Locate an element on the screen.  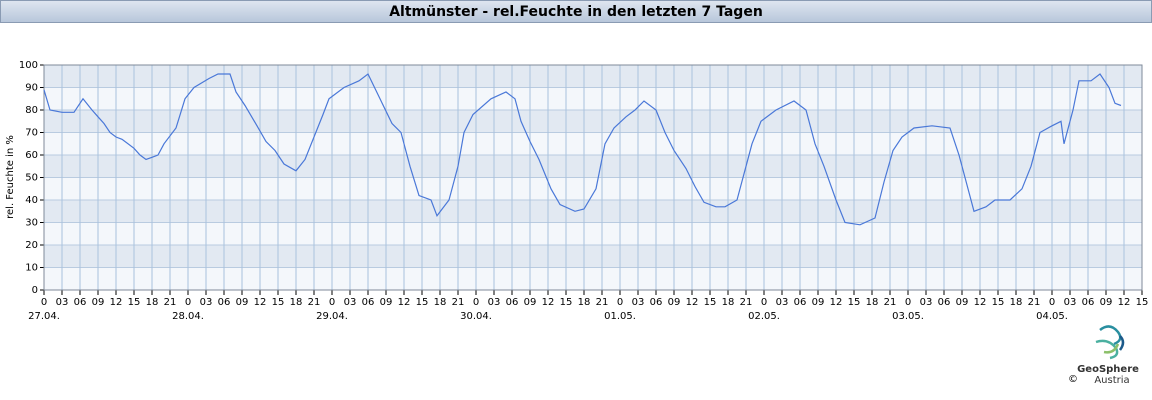
y-tick-label: 70 is located at coordinates (31, 133).